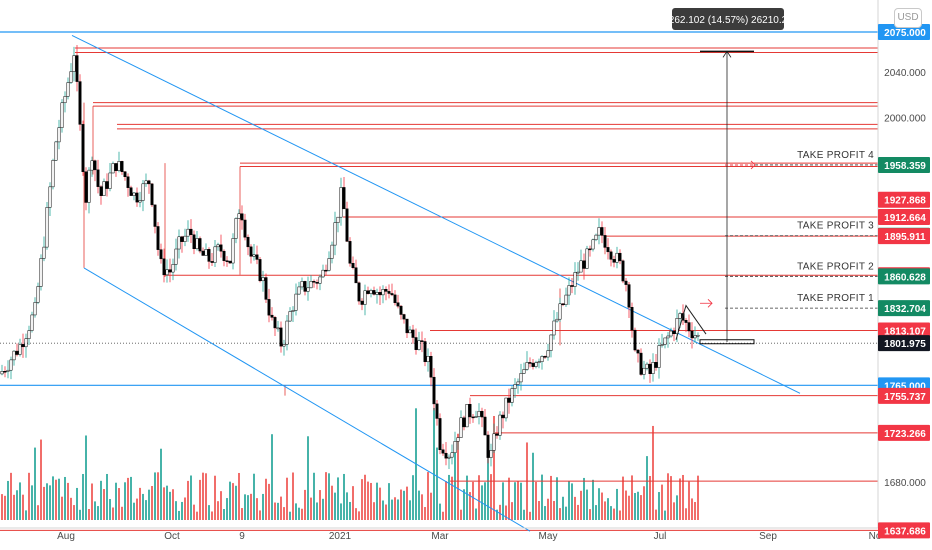 The height and width of the screenshot is (550, 932). What do you see at coordinates (905, 166) in the screenshot?
I see `price-tag-label: 1958.359` at bounding box center [905, 166].